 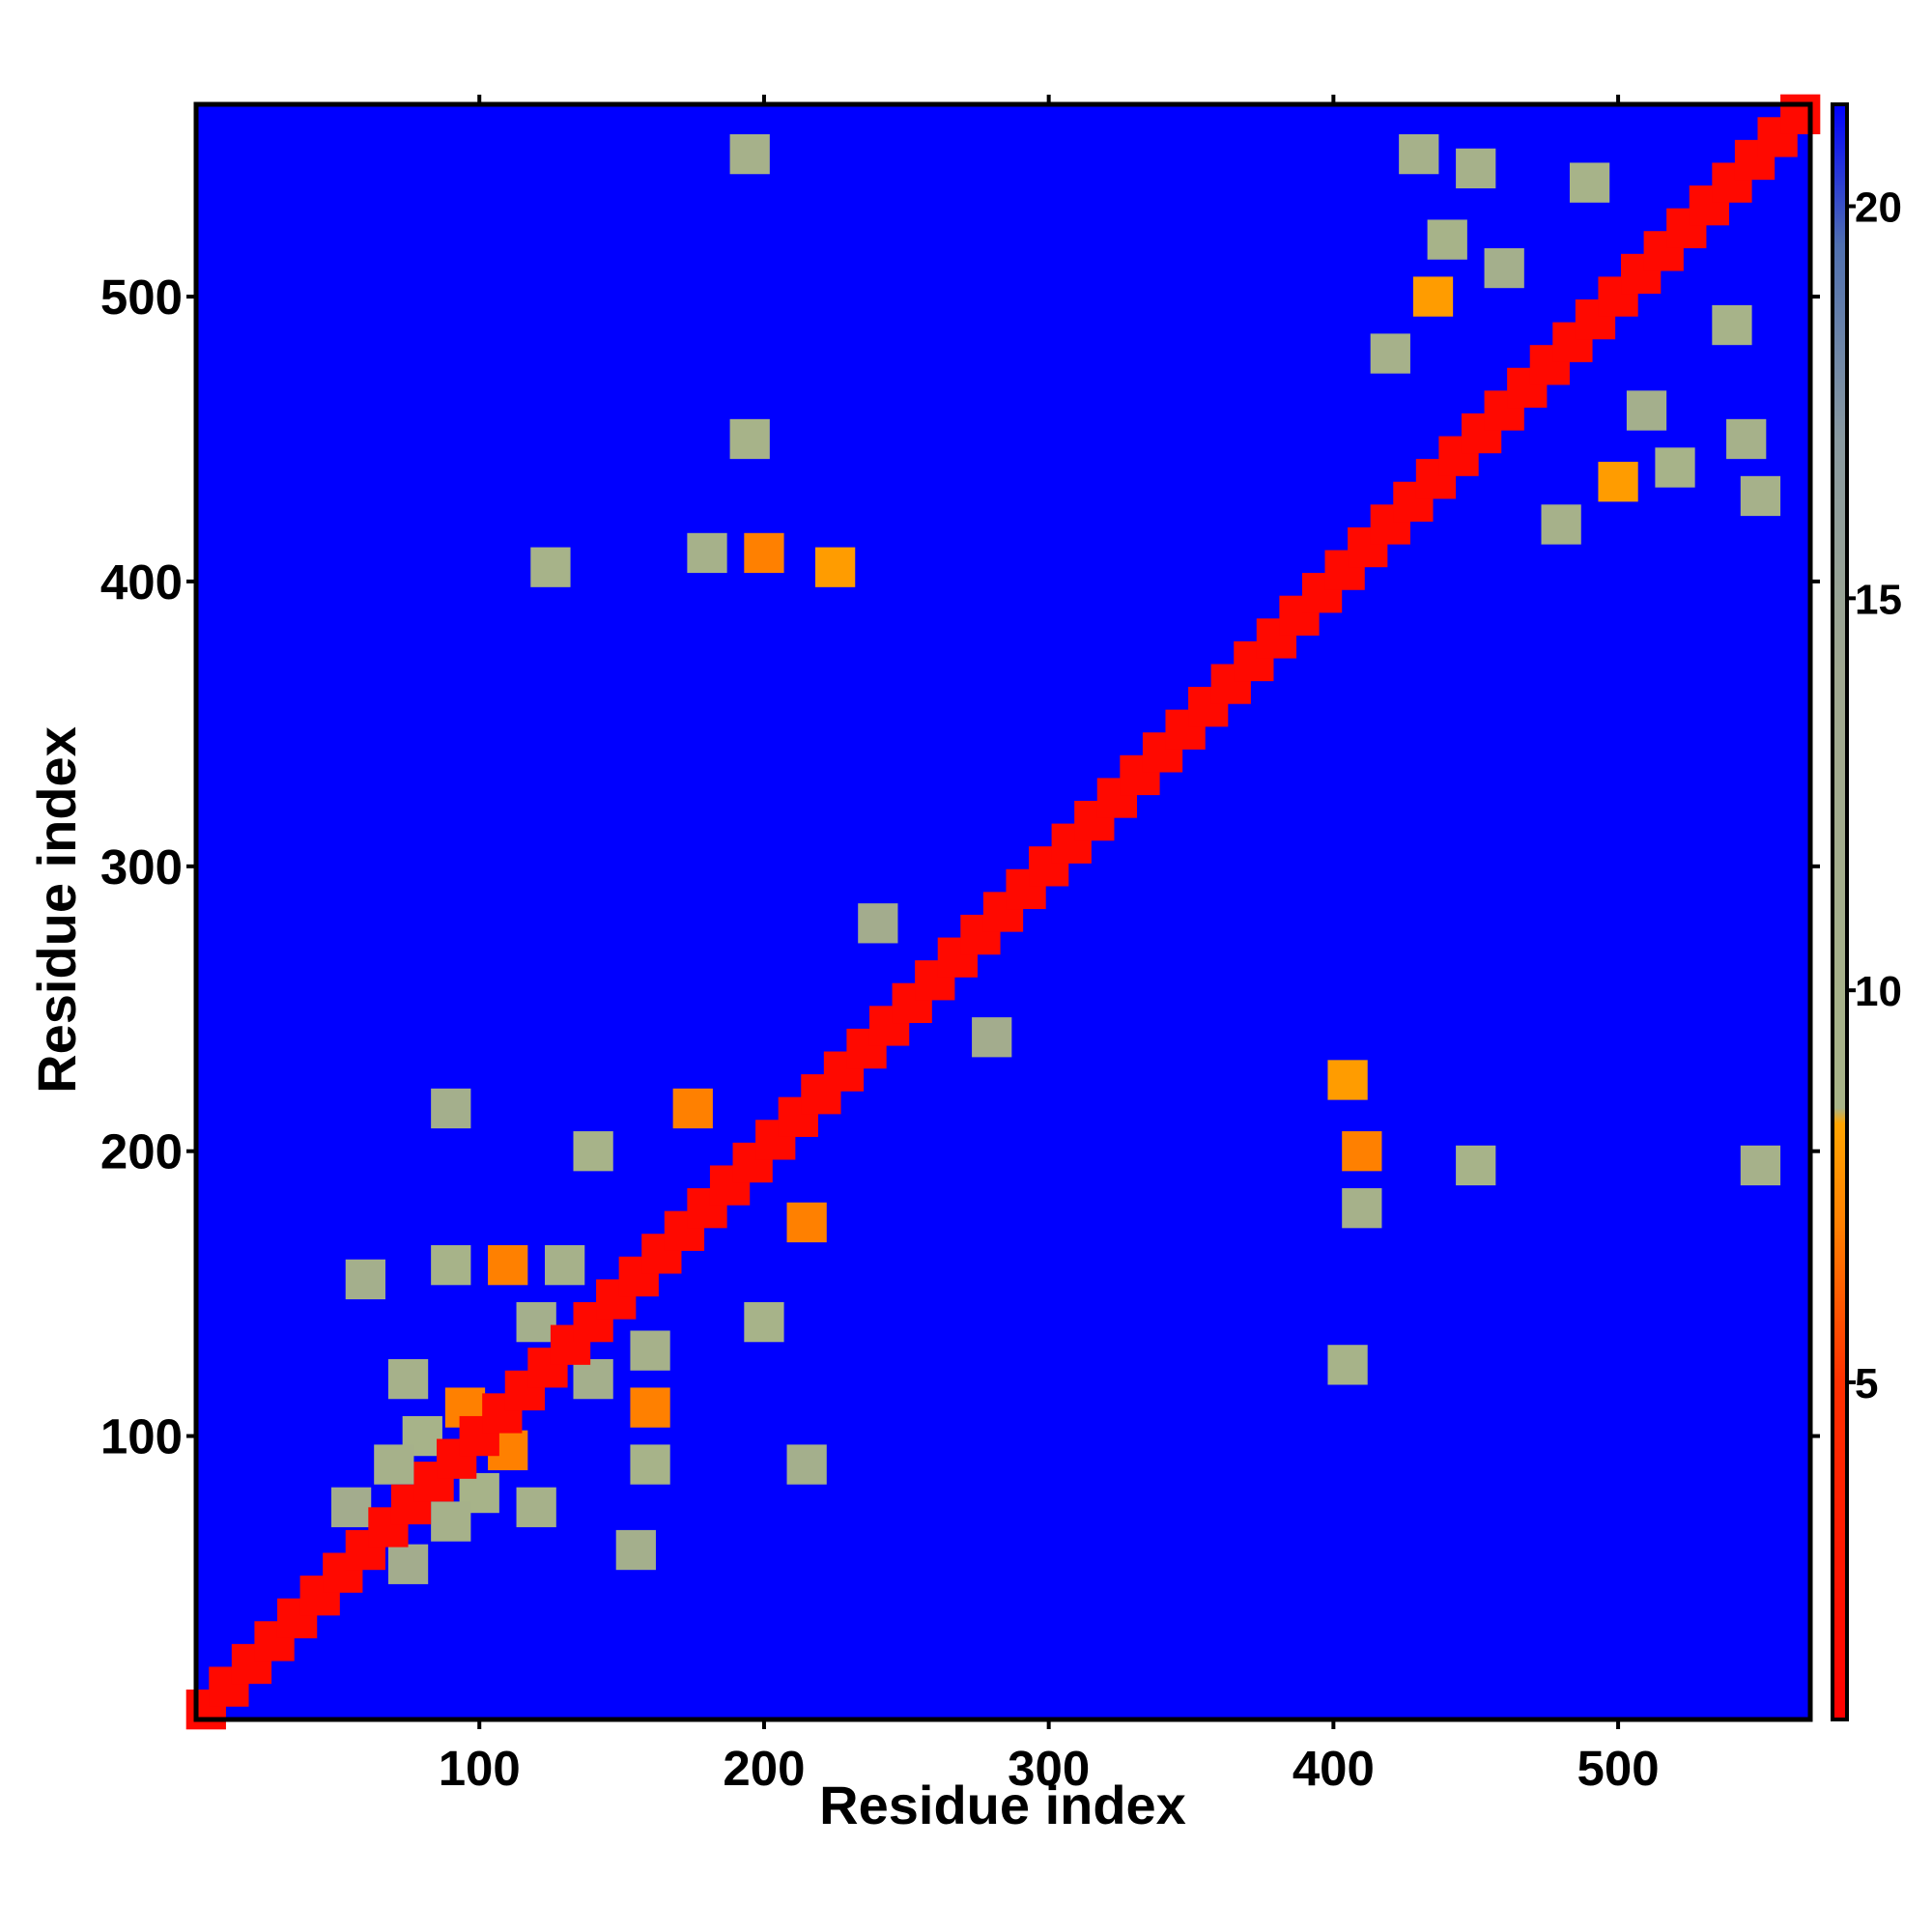 What do you see at coordinates (1878, 208) in the screenshot?
I see `colorbar-tick-label: 20` at bounding box center [1878, 208].